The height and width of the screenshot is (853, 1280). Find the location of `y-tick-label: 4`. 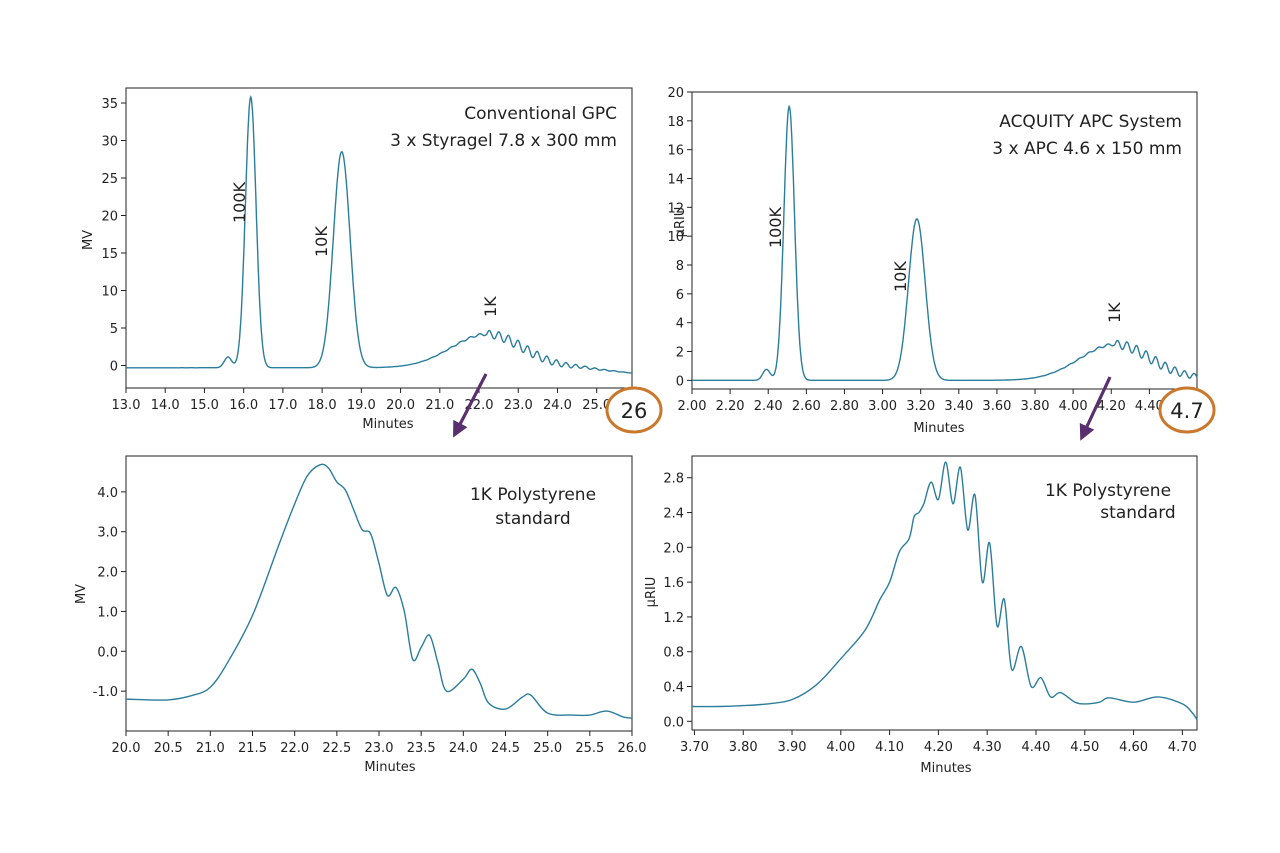

y-tick-label: 4 is located at coordinates (680, 324).